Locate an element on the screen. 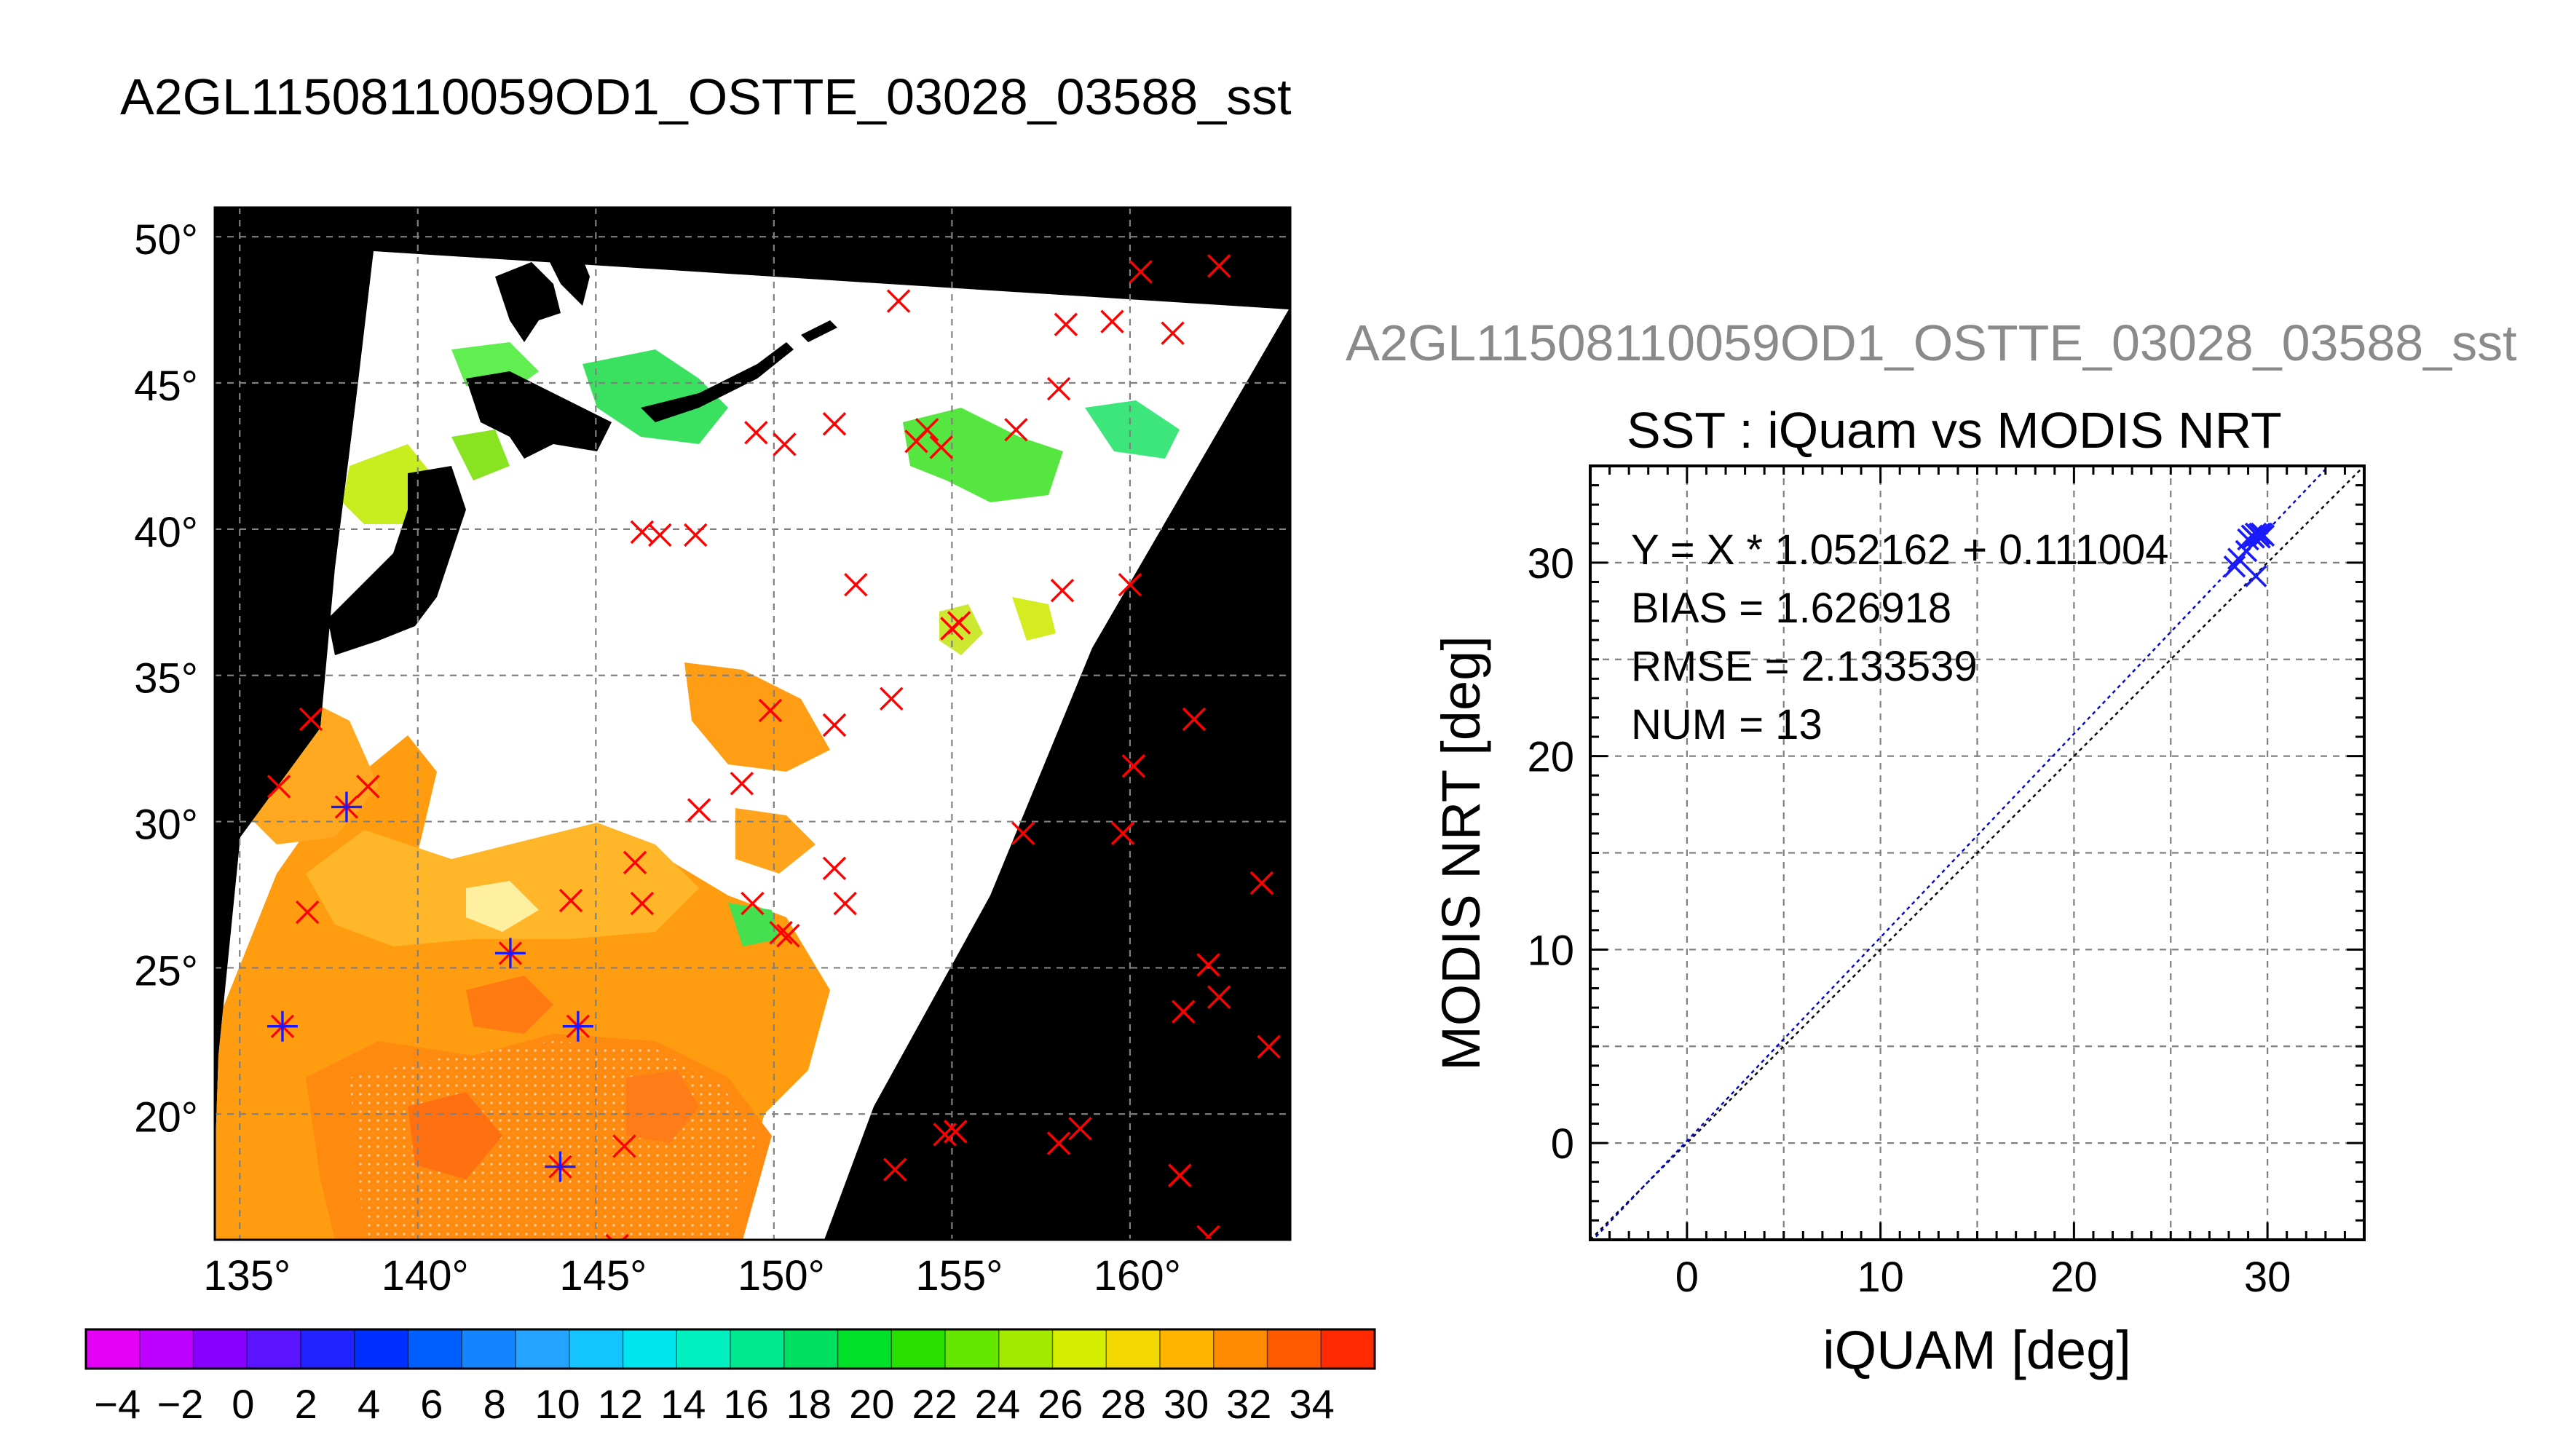 This screenshot has width=2555, height=1456. lat-tick-label: 25° is located at coordinates (166, 970).